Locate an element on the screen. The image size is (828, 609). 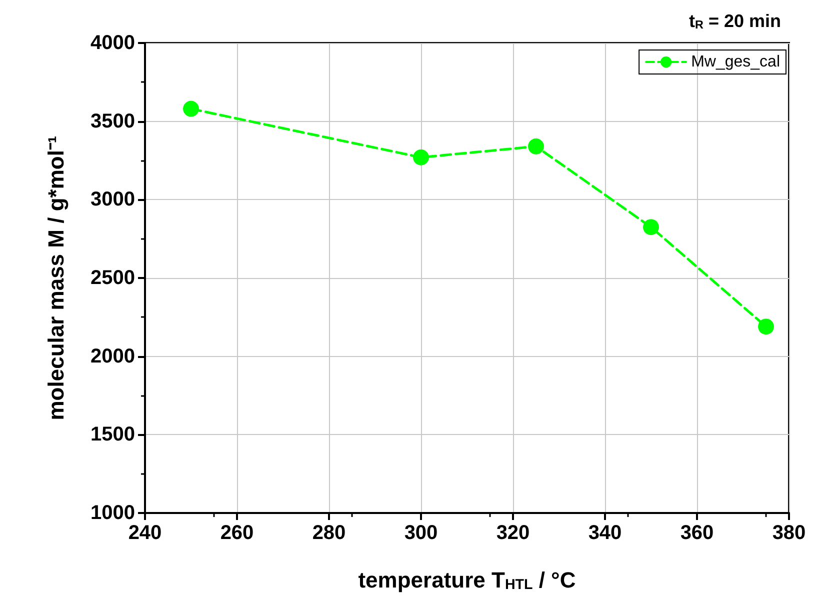
y-tick-label: 3500 is located at coordinates (112, 121).